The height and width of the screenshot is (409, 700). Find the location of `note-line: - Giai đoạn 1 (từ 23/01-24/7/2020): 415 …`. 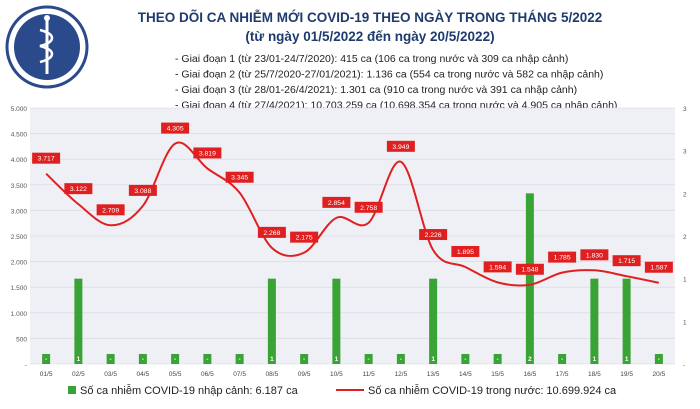

note-line: - Giai đoạn 1 (từ 23/01-24/7/2020): 415 … is located at coordinates (371, 59).